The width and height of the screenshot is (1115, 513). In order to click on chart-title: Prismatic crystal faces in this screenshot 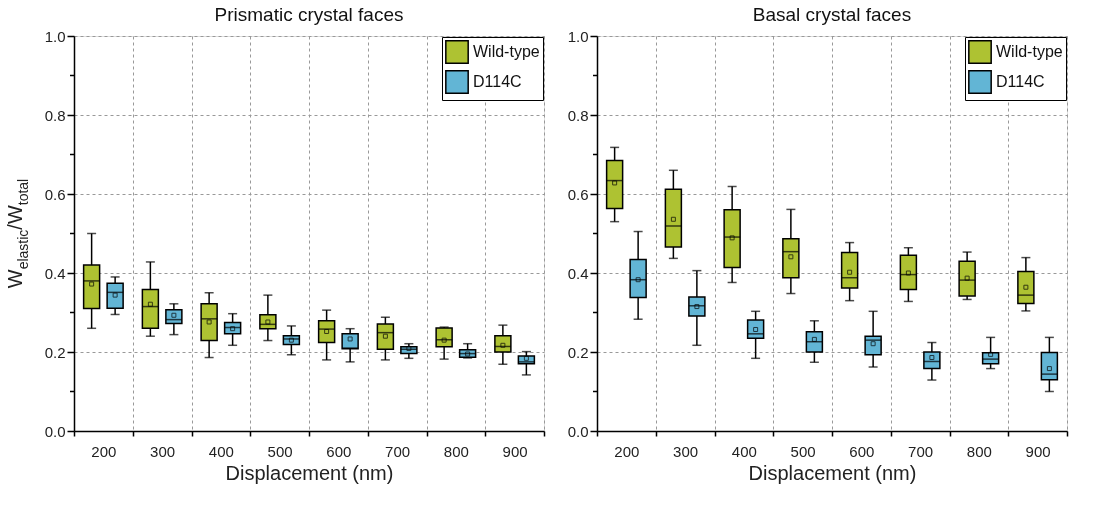, I will do `click(309, 14)`.